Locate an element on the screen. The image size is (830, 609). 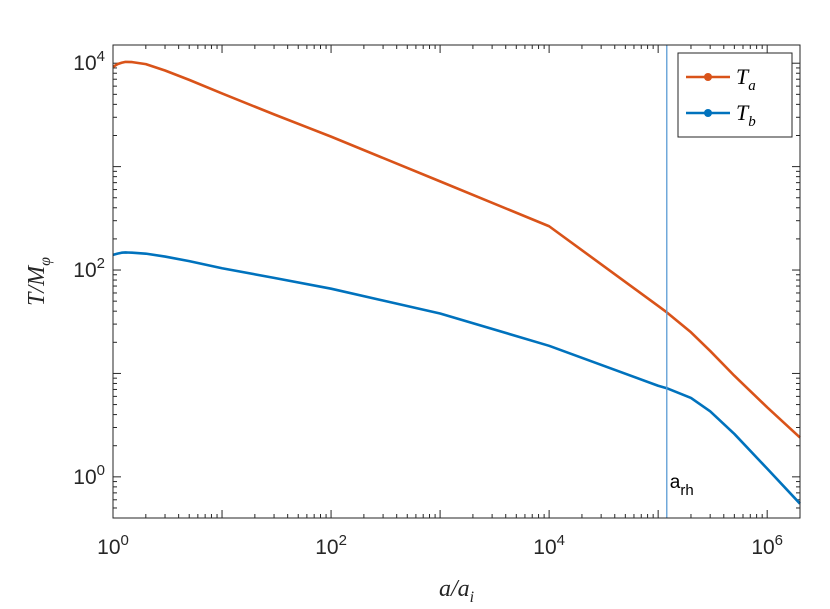
legend: Ta Tb is located at coordinates (735, 95).